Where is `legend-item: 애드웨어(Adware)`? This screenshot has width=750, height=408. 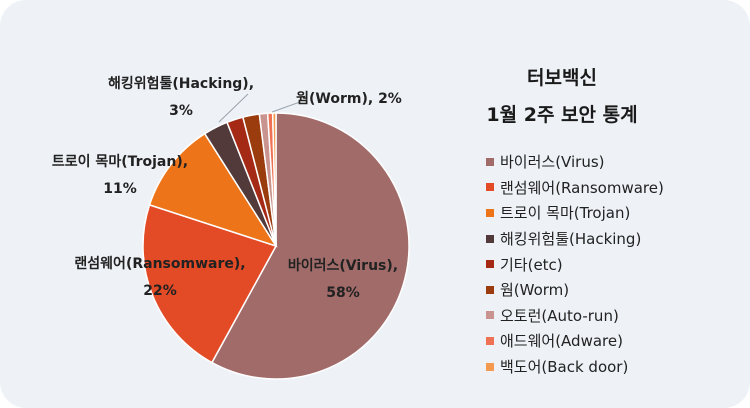
legend-item: 애드웨어(Adware) is located at coordinates (575, 341).